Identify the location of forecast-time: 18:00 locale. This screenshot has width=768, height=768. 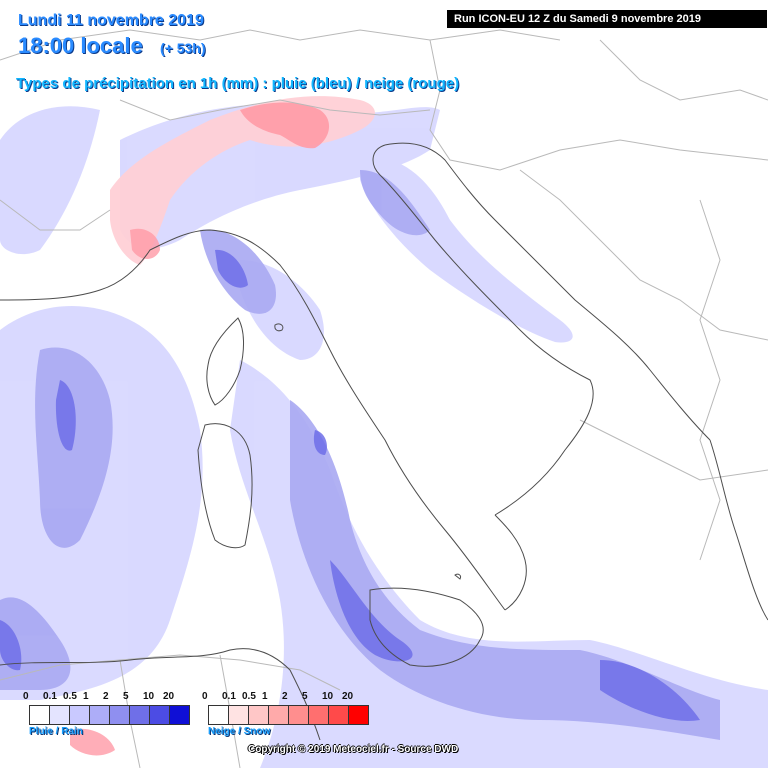
(80, 45).